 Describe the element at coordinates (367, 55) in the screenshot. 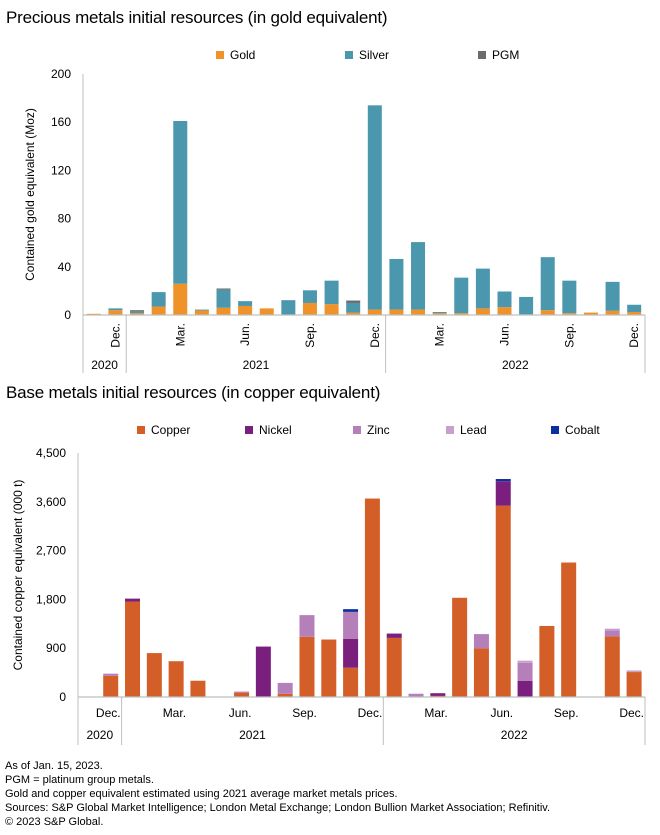

I see `legend-item-silver: Silver` at that location.